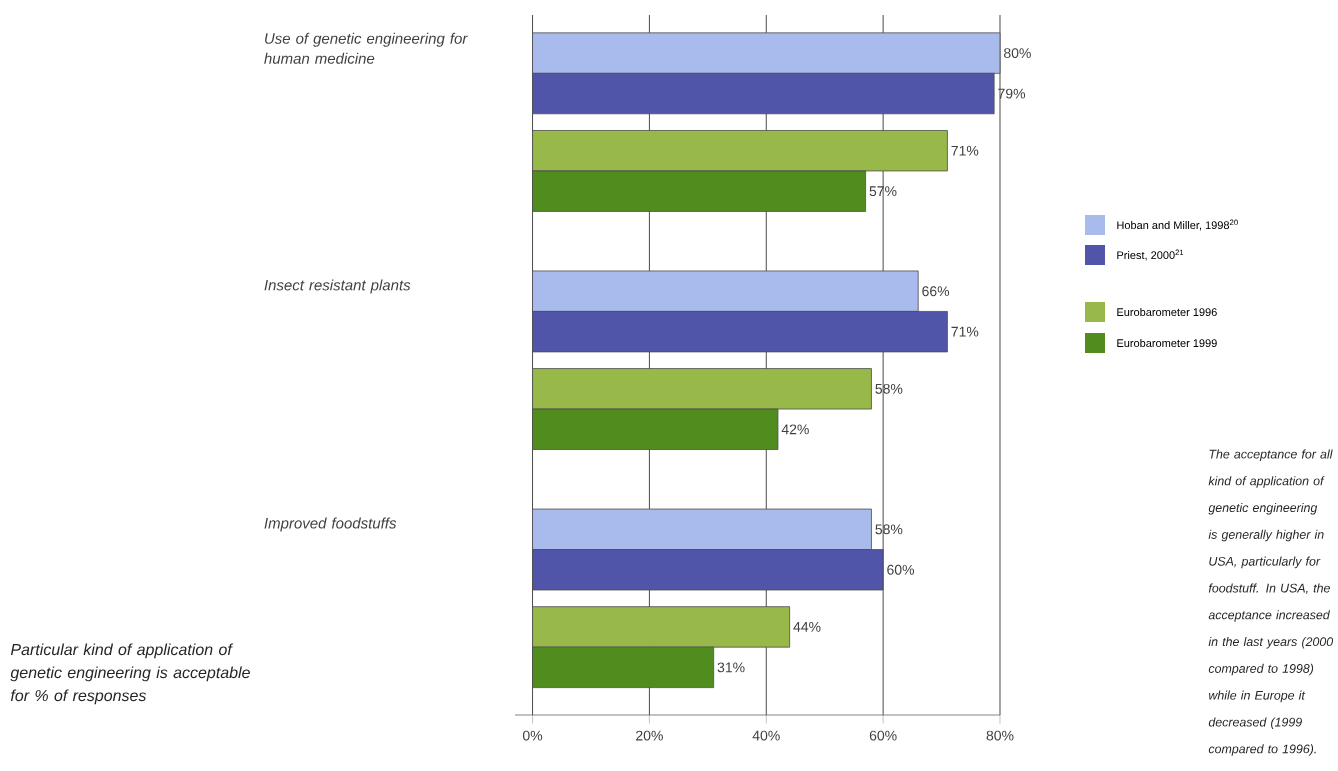  Describe the element at coordinates (901, 569) in the screenshot. I see `data-label: 60%` at that location.